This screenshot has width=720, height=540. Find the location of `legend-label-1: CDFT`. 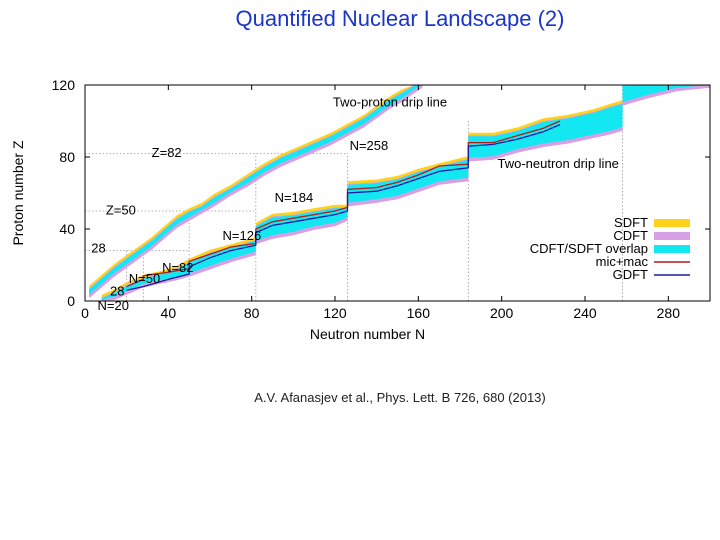

legend-label-1: CDFT is located at coordinates (630, 235).